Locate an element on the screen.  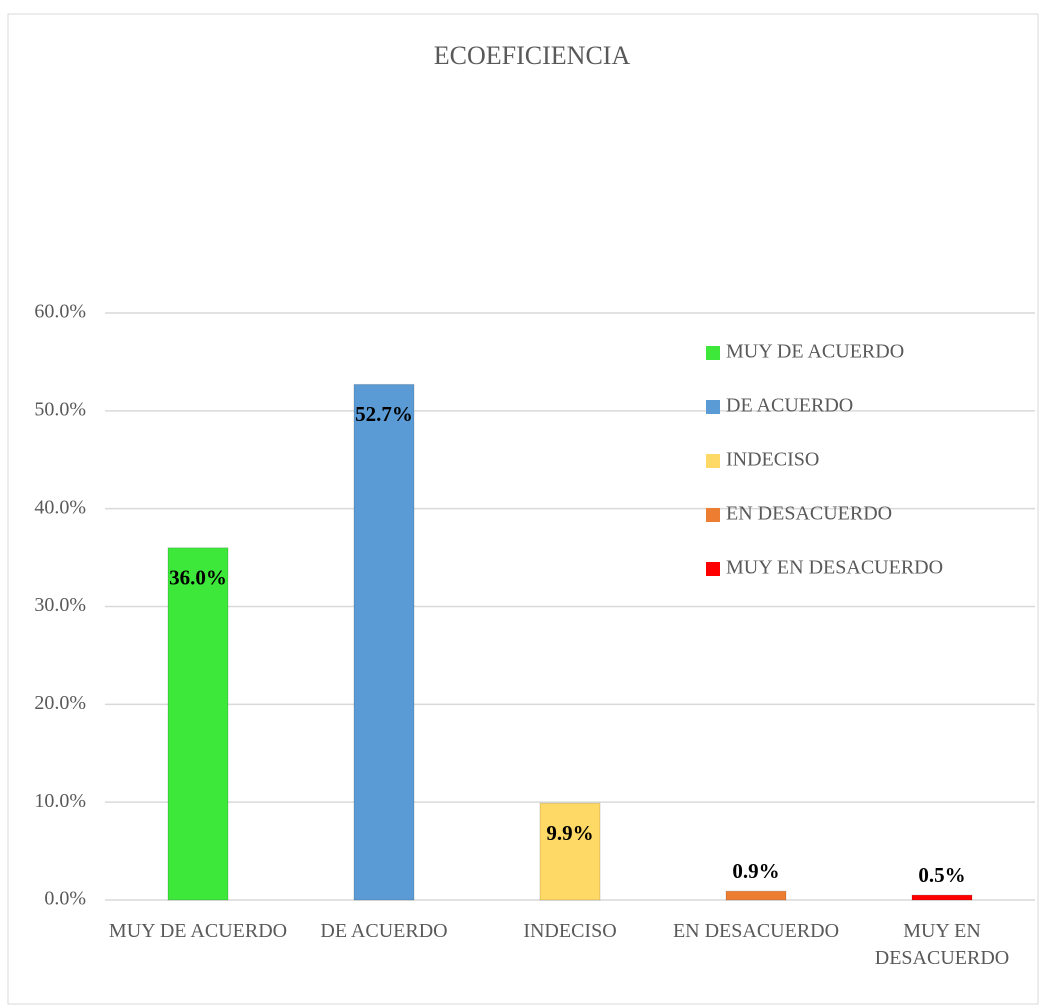
x-tick-label: MUY EN DESACUERDO is located at coordinates (942, 944).